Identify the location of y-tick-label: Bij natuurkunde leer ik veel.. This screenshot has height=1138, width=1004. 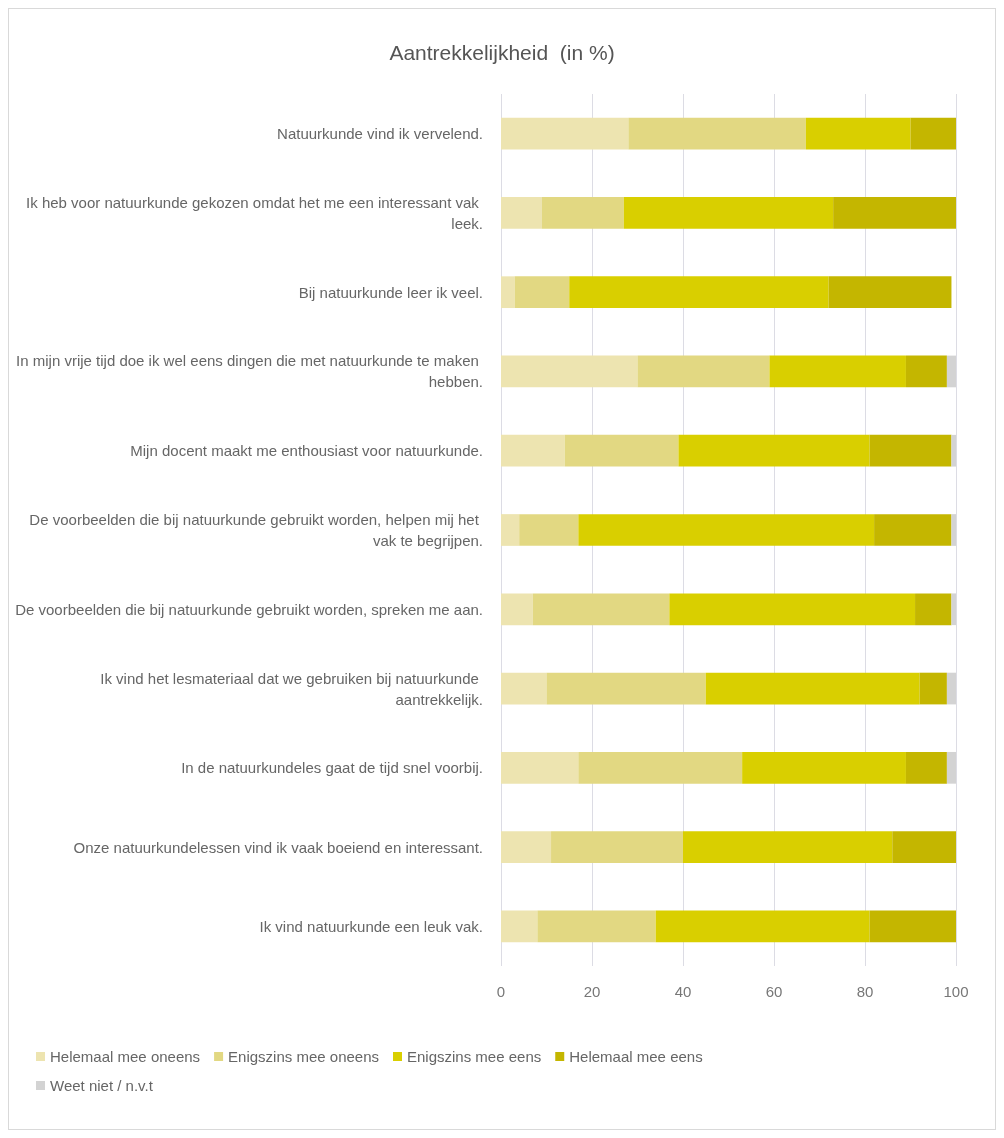
(390, 292).